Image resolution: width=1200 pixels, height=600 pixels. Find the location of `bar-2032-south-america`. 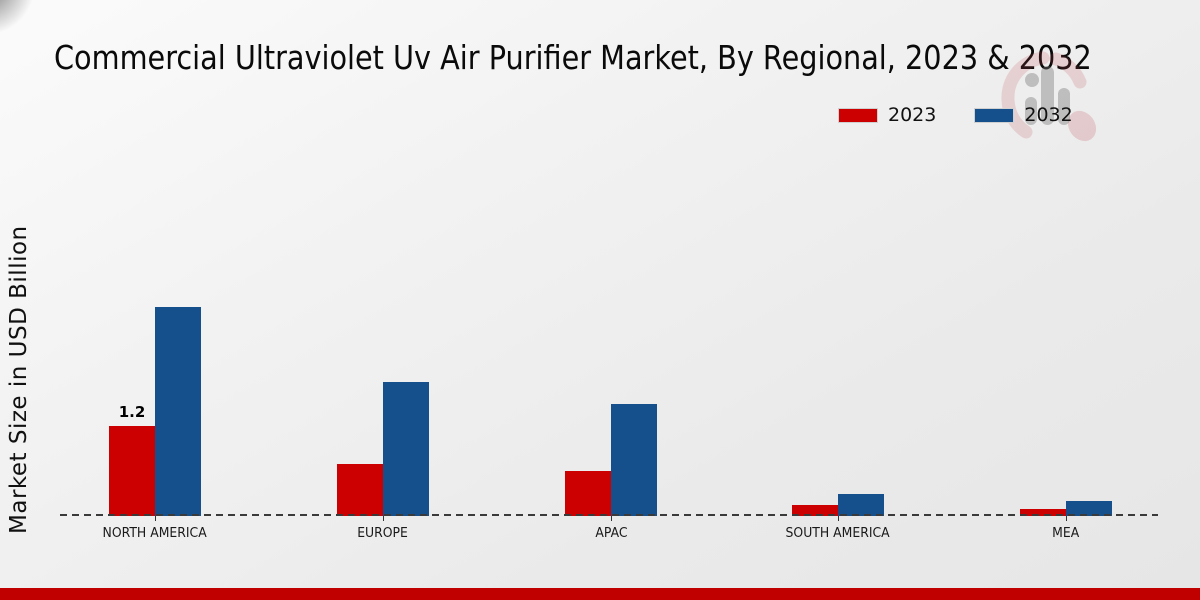

bar-2032-south-america is located at coordinates (861, 505).